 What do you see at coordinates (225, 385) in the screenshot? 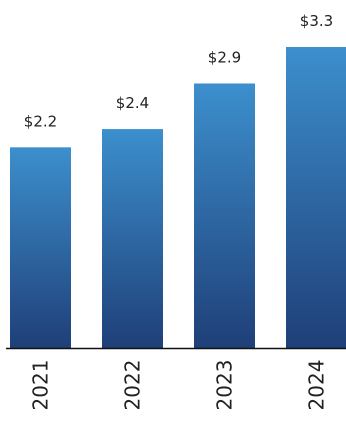
I see `x-tick-label-2023: 2023` at bounding box center [225, 385].